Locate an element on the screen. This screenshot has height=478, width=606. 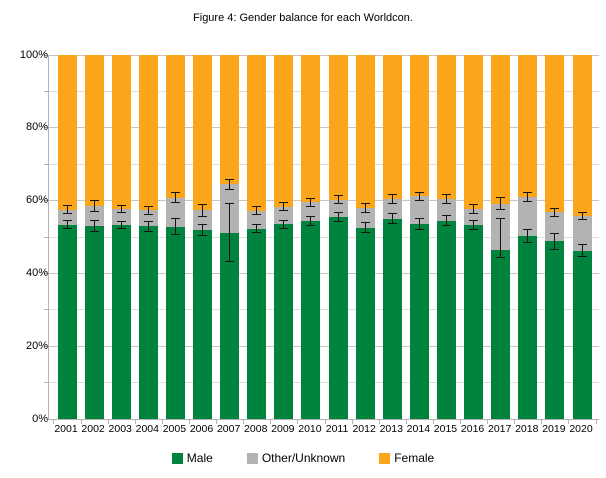
x-tick-label: 2016 is located at coordinates (472, 429).